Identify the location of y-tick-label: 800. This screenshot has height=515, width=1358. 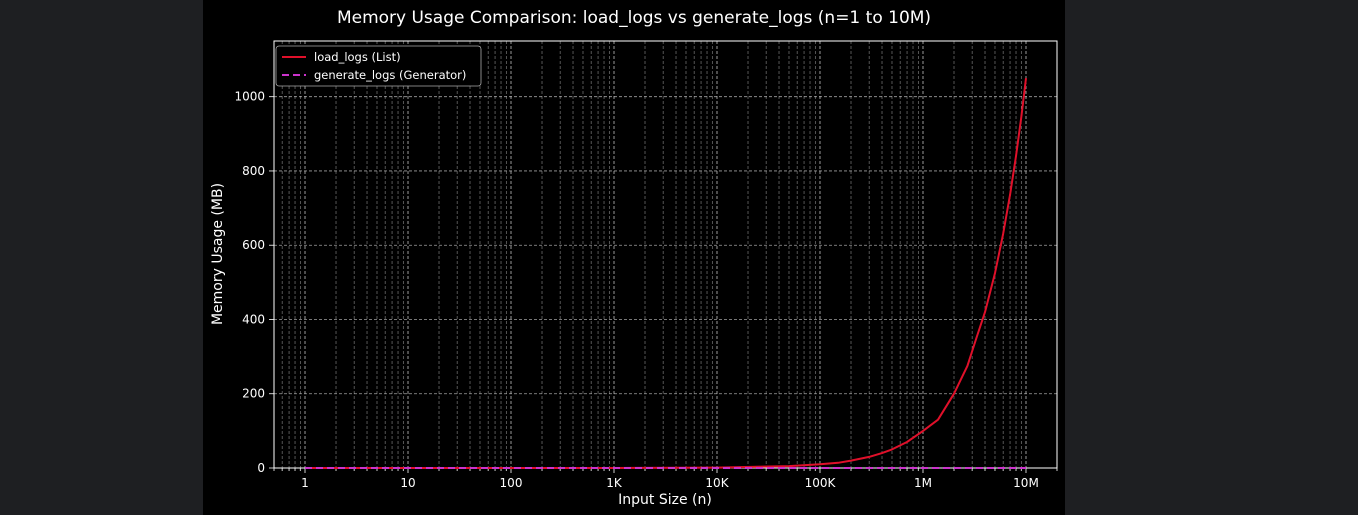
(253, 171).